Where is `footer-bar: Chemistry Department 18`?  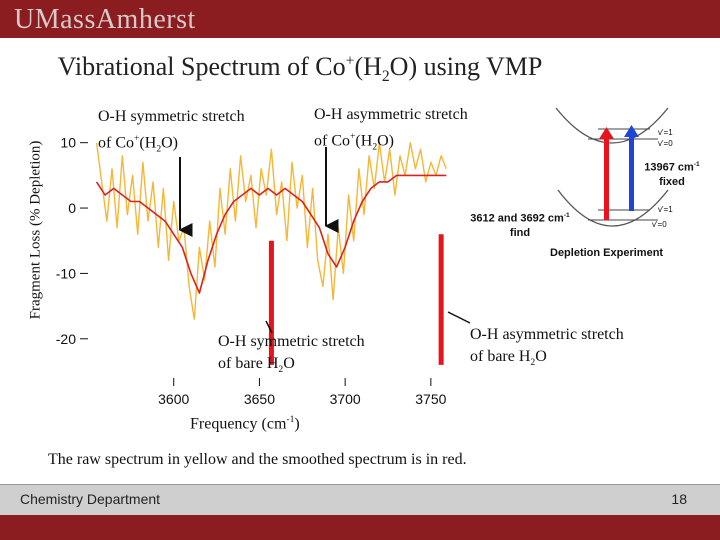
footer-bar: Chemistry Department 18 is located at coordinates (360, 499).